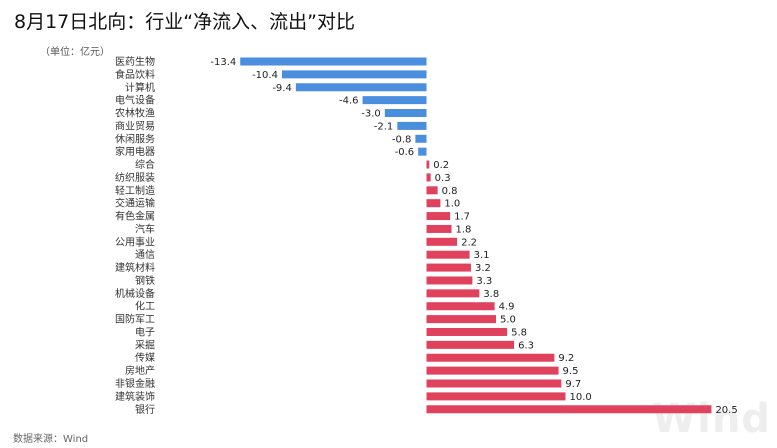 Image resolution: width=777 pixels, height=448 pixels. I want to click on category-label: 商业贸易, so click(135, 125).